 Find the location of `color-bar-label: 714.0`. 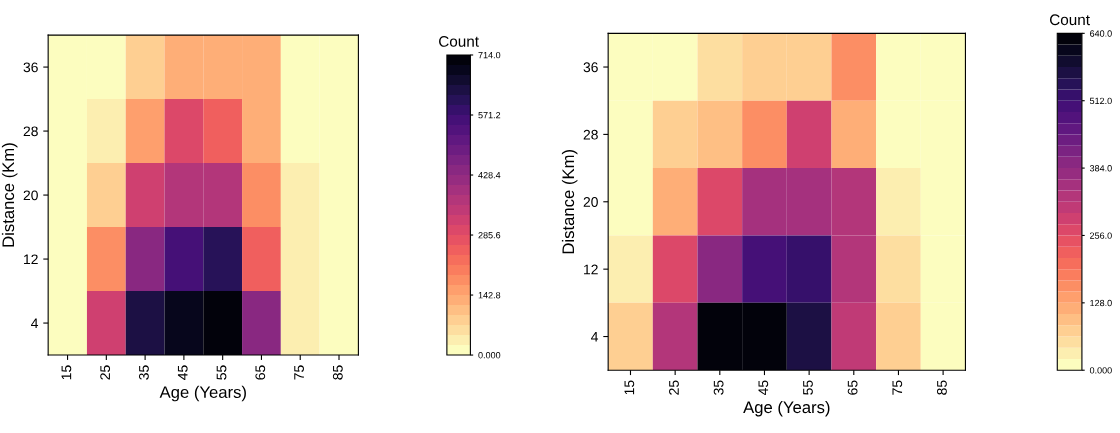

color-bar-label: 714.0 is located at coordinates (489, 55).